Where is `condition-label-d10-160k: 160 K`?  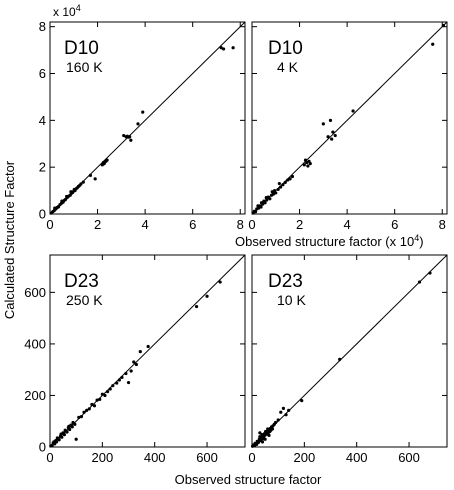
condition-label-d10-160k: 160 K is located at coordinates (84, 67).